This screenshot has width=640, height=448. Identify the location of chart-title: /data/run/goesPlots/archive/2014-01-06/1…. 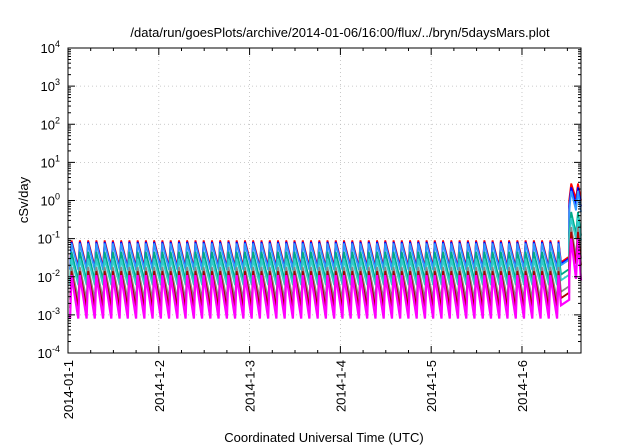
(340, 32).